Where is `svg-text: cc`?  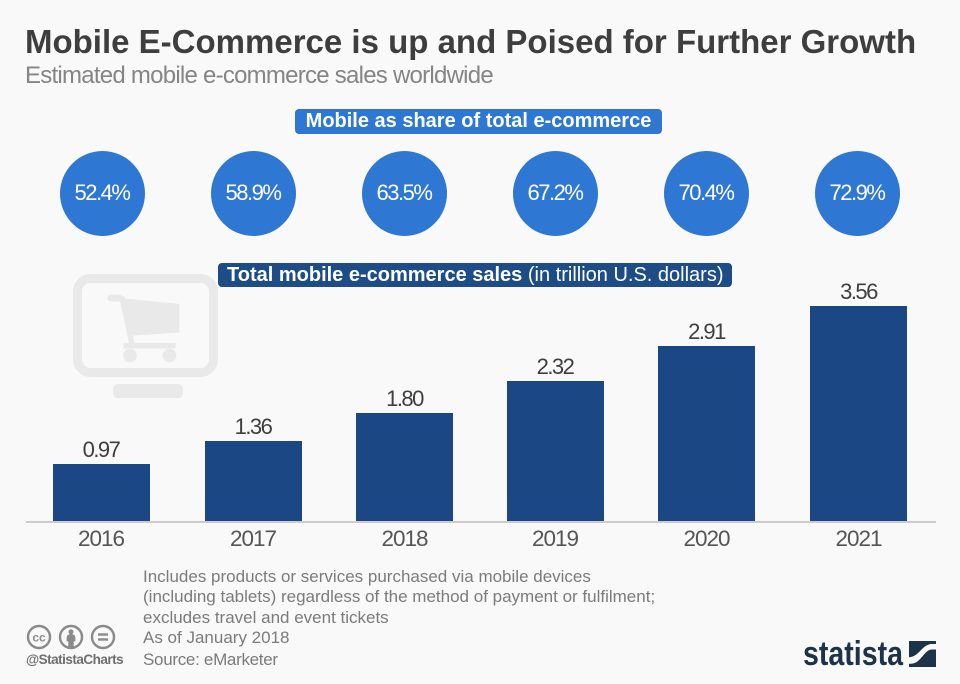
svg-text: cc is located at coordinates (39, 638).